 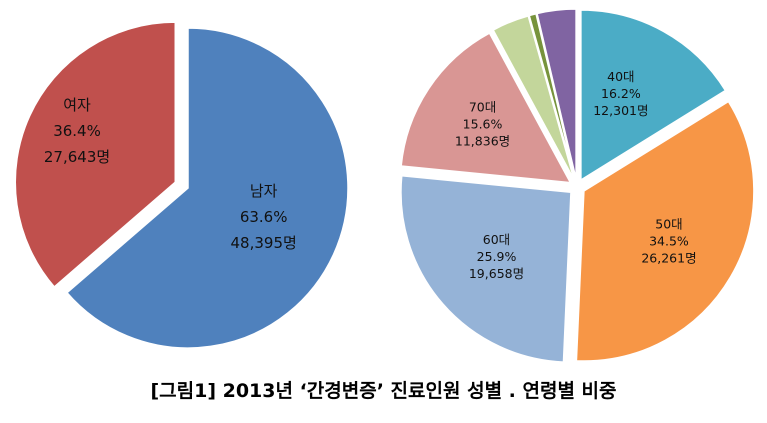 What do you see at coordinates (264, 243) in the screenshot?
I see `slice-count-남자: 48,395명` at bounding box center [264, 243].